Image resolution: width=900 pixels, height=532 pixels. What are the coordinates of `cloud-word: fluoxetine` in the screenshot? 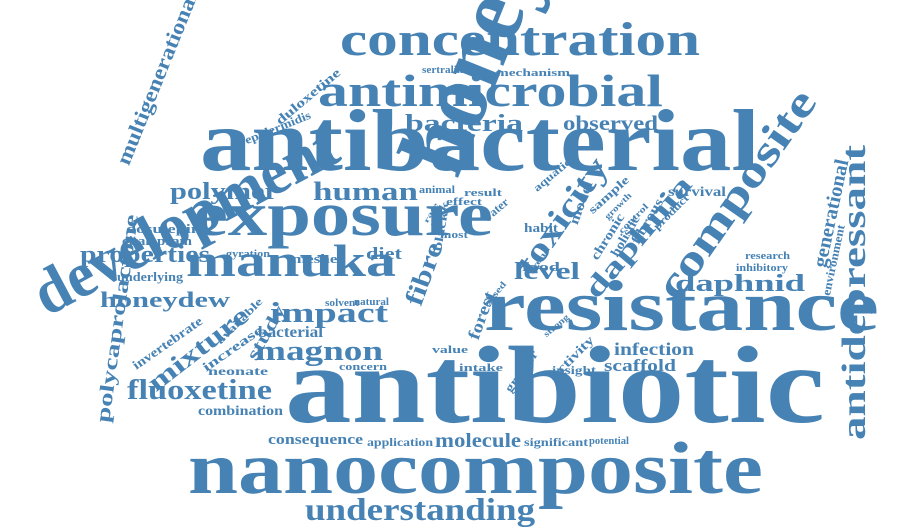 It's located at (200, 390).